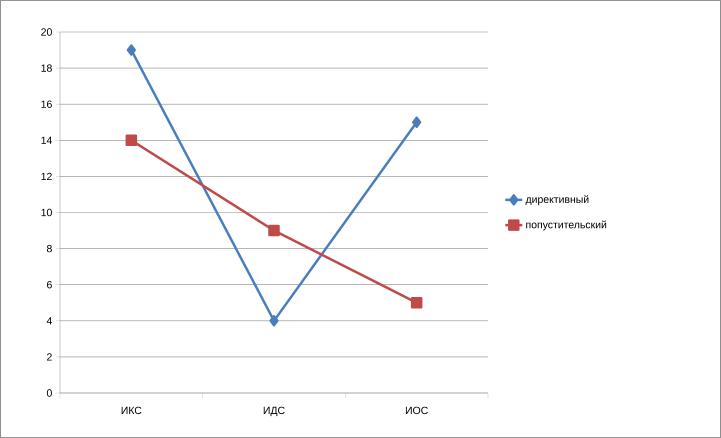  What do you see at coordinates (46, 212) in the screenshot?
I see `y-tick-label: 10` at bounding box center [46, 212].